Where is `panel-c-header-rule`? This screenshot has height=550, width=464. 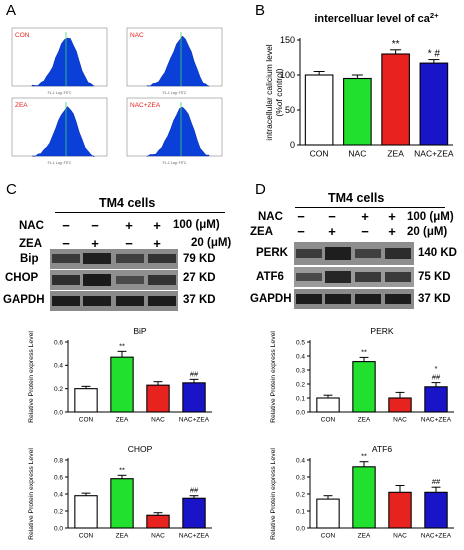
panel-c-header-rule is located at coordinates (140, 213).